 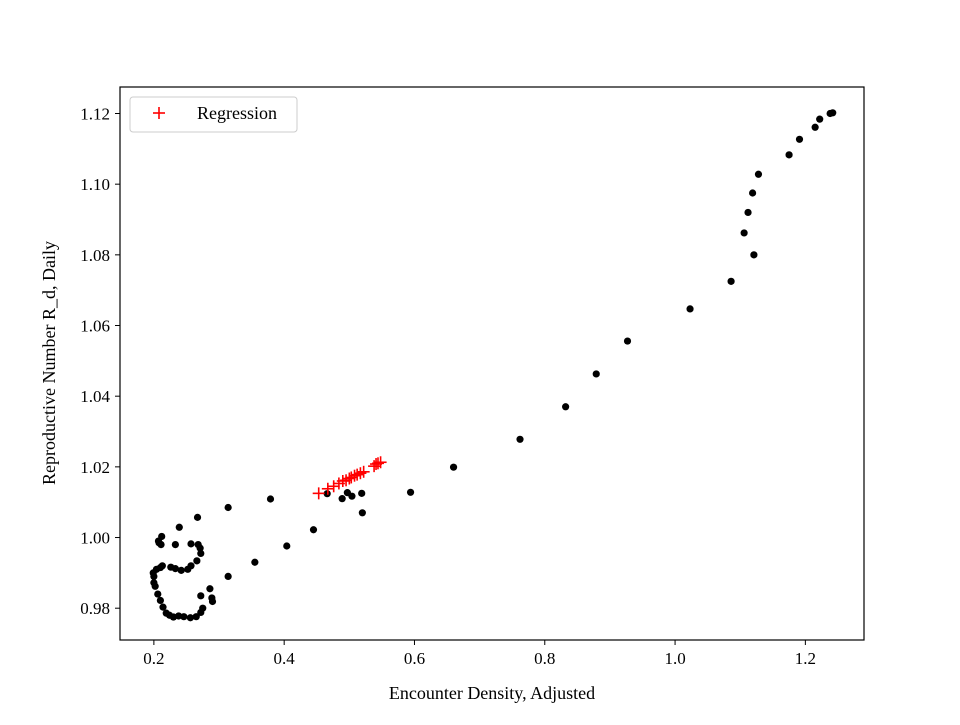 I want to click on y-tick-label: 1.10, so click(x=95, y=184).